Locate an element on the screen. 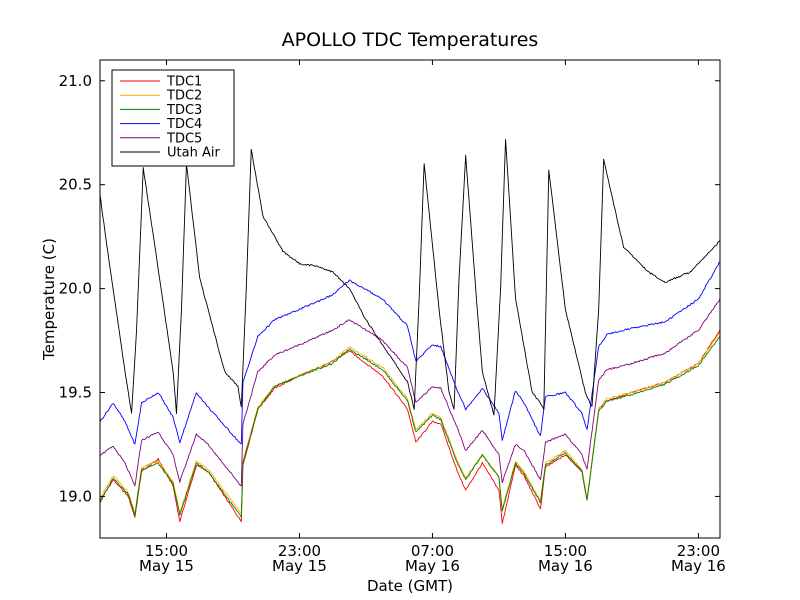 This screenshot has height=600, width=800. y-axis-label: Temperature (C) is located at coordinates (49, 299).